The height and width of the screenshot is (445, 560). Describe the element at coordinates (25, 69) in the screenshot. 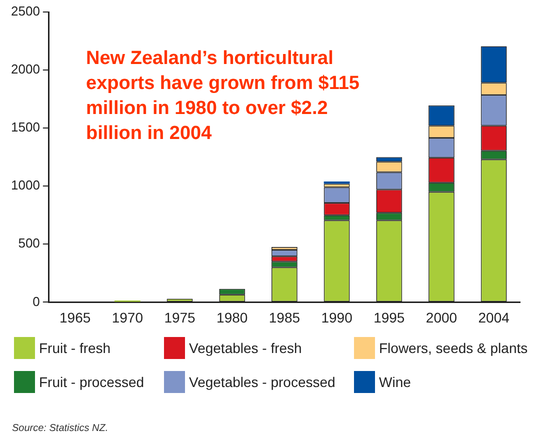

I see `y-tick-label: 2000` at that location.